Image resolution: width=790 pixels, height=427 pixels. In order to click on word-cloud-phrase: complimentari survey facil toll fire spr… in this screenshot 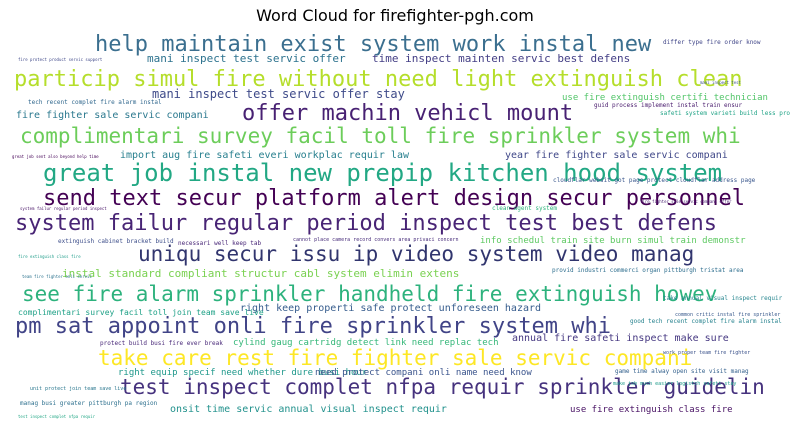, I will do `click(380, 136)`.